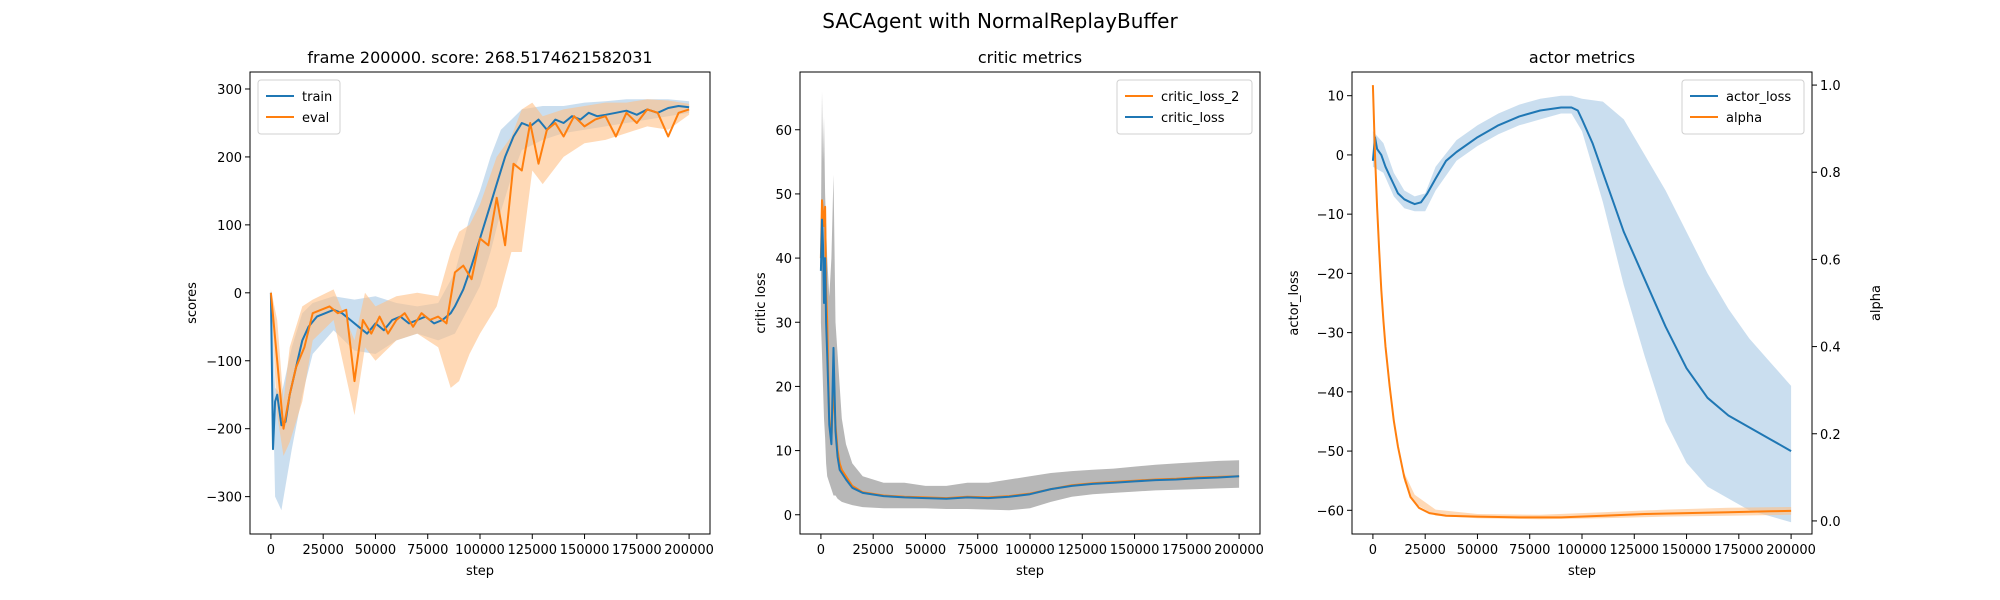 Image resolution: width=2000 pixels, height=600 pixels. What do you see at coordinates (1330, 511) in the screenshot?
I see `y-tick-label: −60` at bounding box center [1330, 511].